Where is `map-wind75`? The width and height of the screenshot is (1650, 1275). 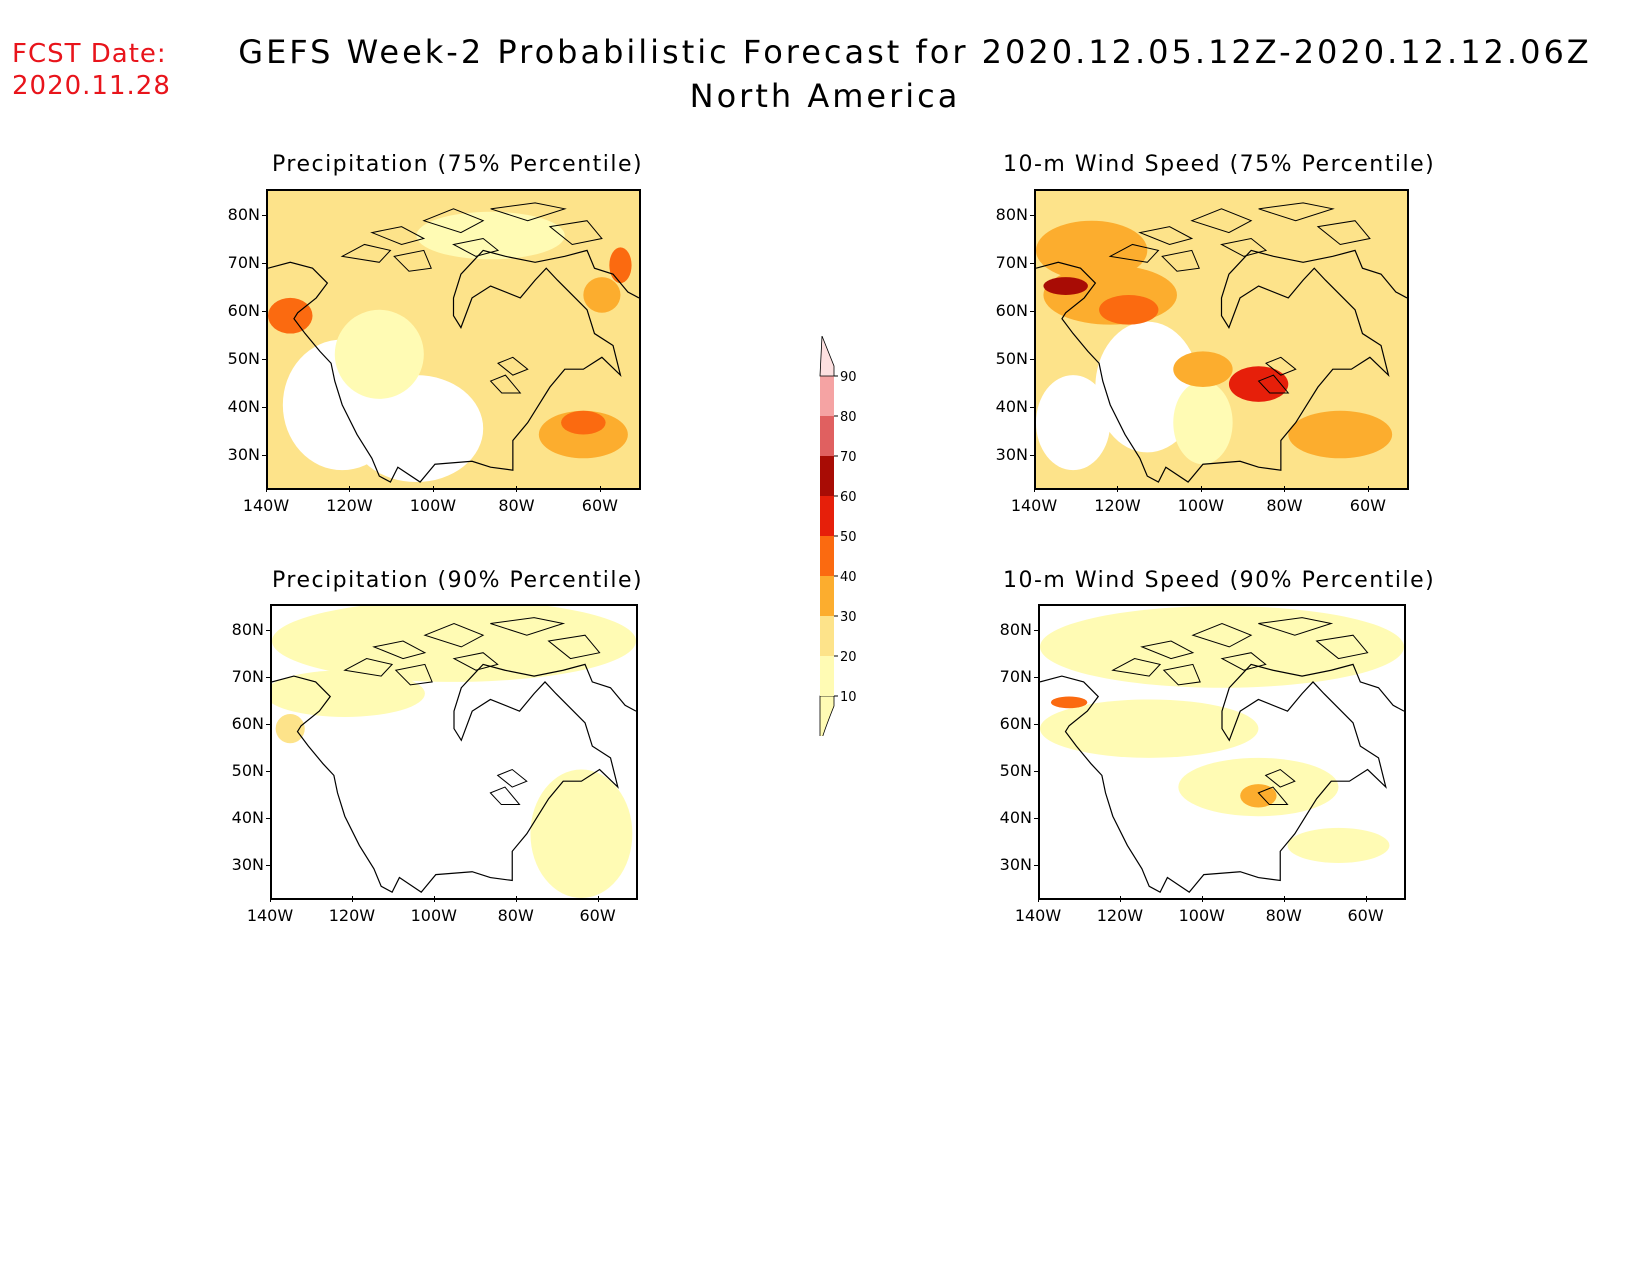 map-wind75 is located at coordinates (1221, 339).